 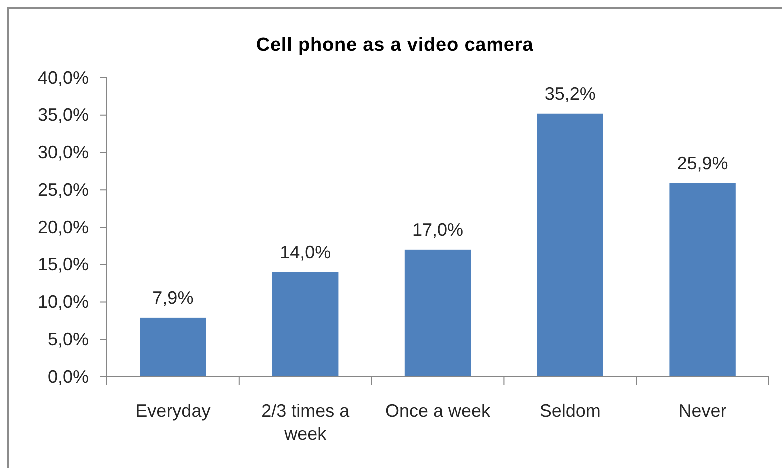 What do you see at coordinates (702, 410) in the screenshot?
I see `x-tick-label: Never` at bounding box center [702, 410].